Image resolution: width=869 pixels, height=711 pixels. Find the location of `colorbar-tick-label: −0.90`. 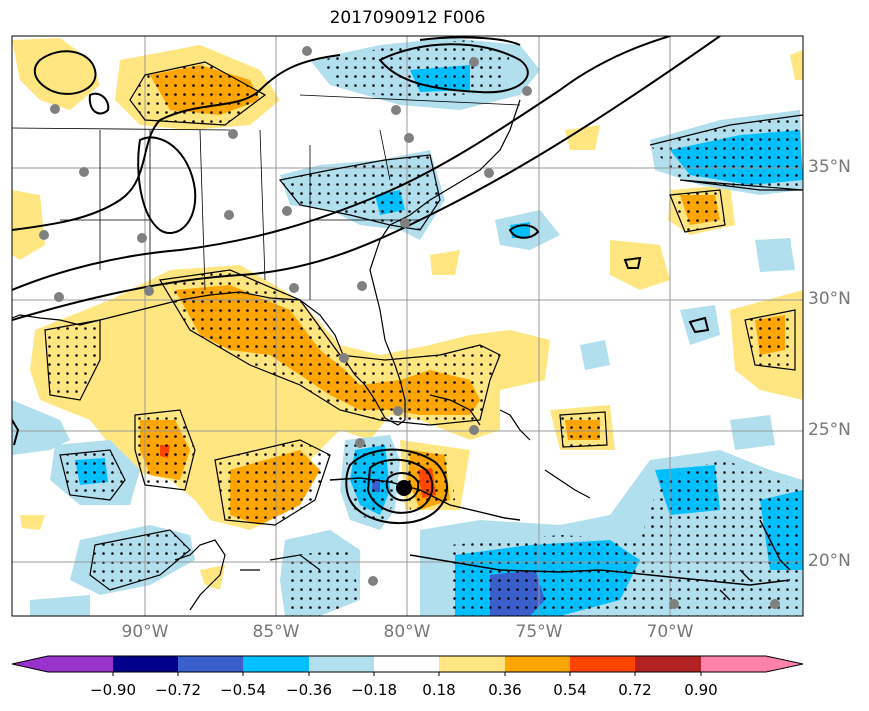

colorbar-tick-label: −0.90 is located at coordinates (113, 690).